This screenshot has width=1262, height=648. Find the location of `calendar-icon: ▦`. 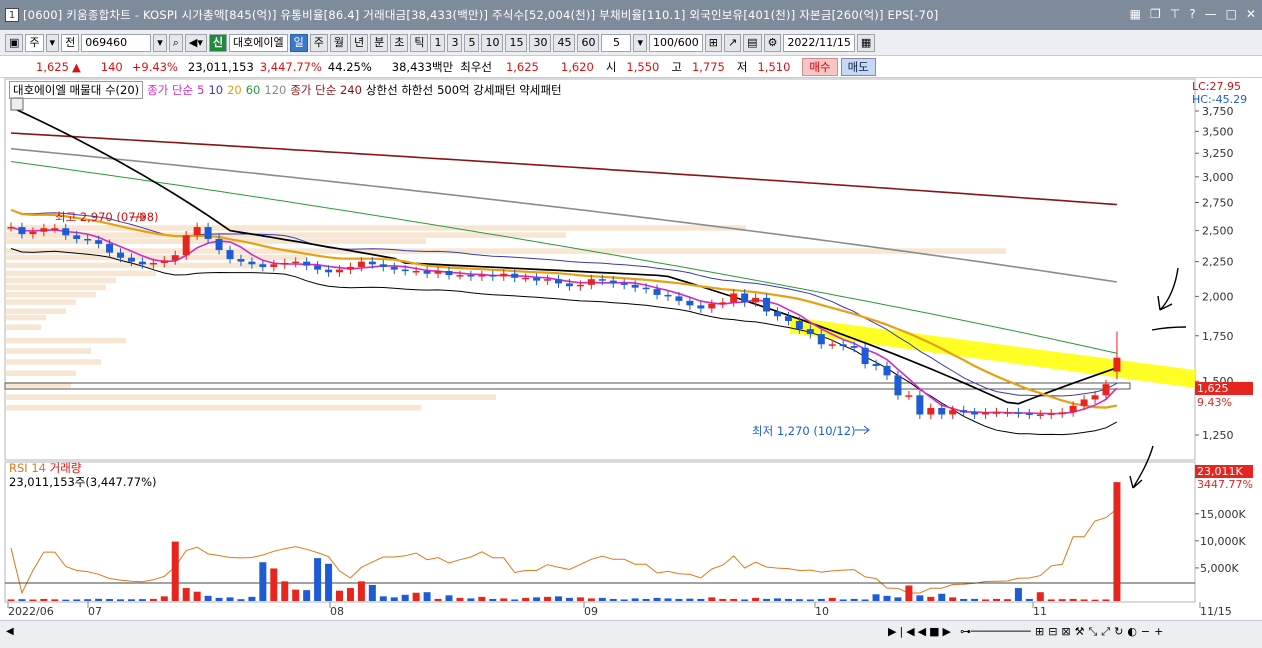

calendar-icon: ▦ is located at coordinates (866, 42).